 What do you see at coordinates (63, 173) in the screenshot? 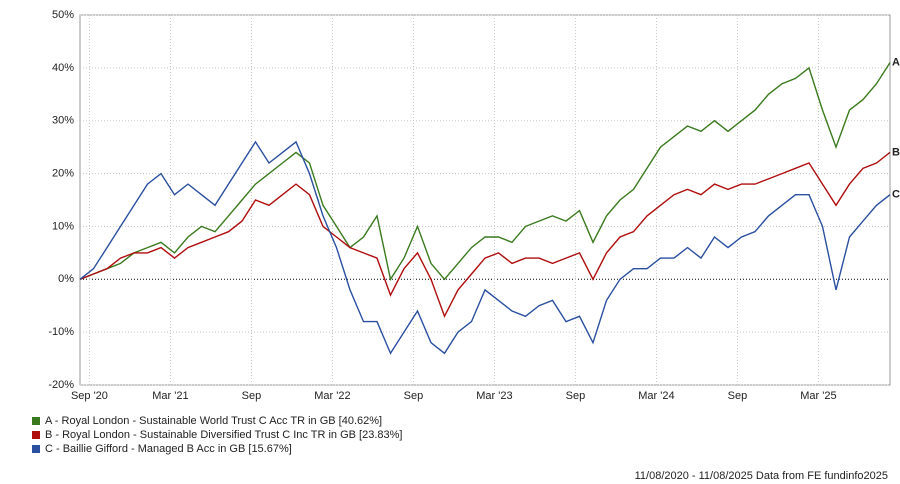
I see `y-tick-label: 20%` at bounding box center [63, 173].